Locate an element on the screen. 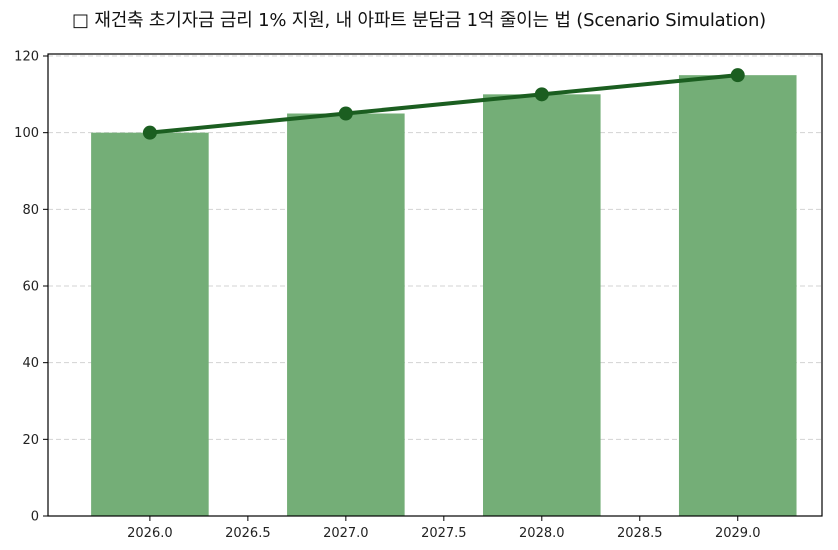 Image resolution: width=838 pixels, height=550 pixels. x-tick-label: 2027.5 is located at coordinates (444, 533).